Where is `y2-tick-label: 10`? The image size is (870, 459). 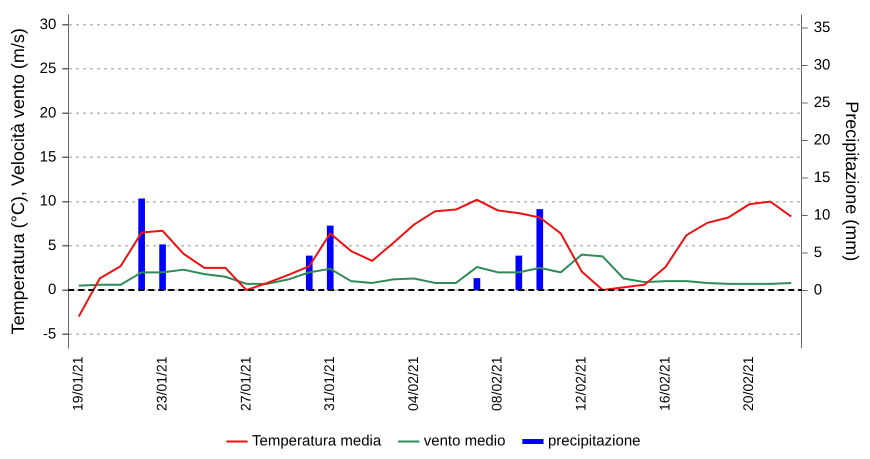 y2-tick-label: 10 is located at coordinates (822, 215).